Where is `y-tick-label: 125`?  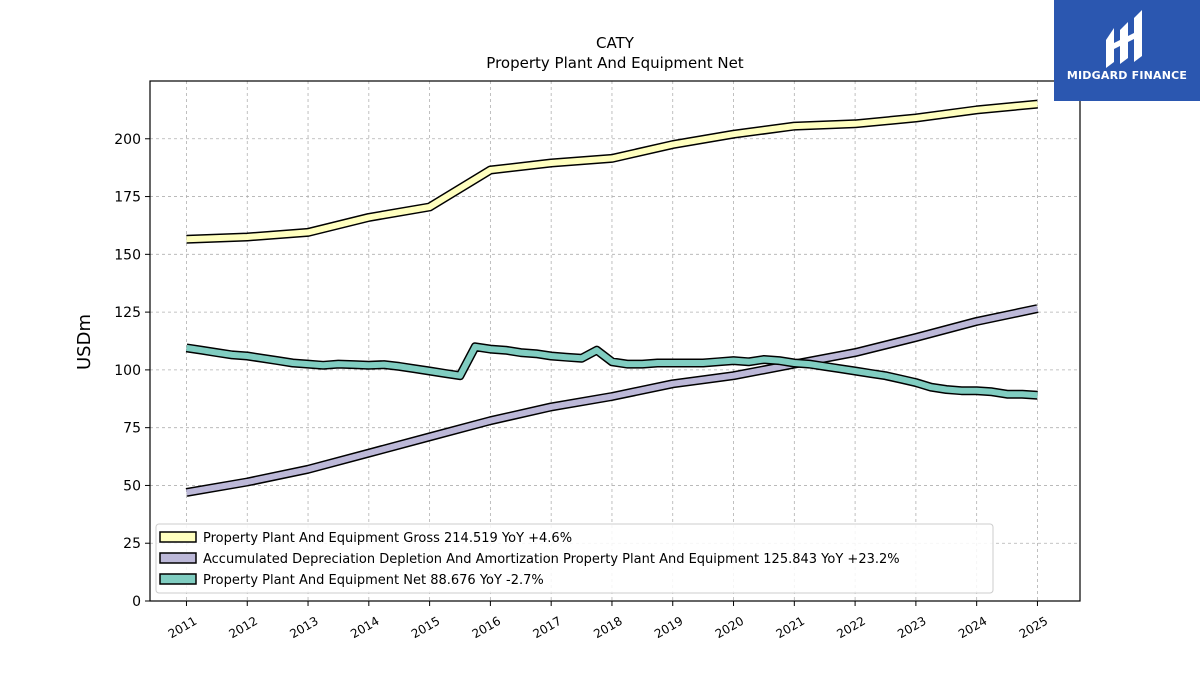
y-tick-label: 125 is located at coordinates (127, 313).